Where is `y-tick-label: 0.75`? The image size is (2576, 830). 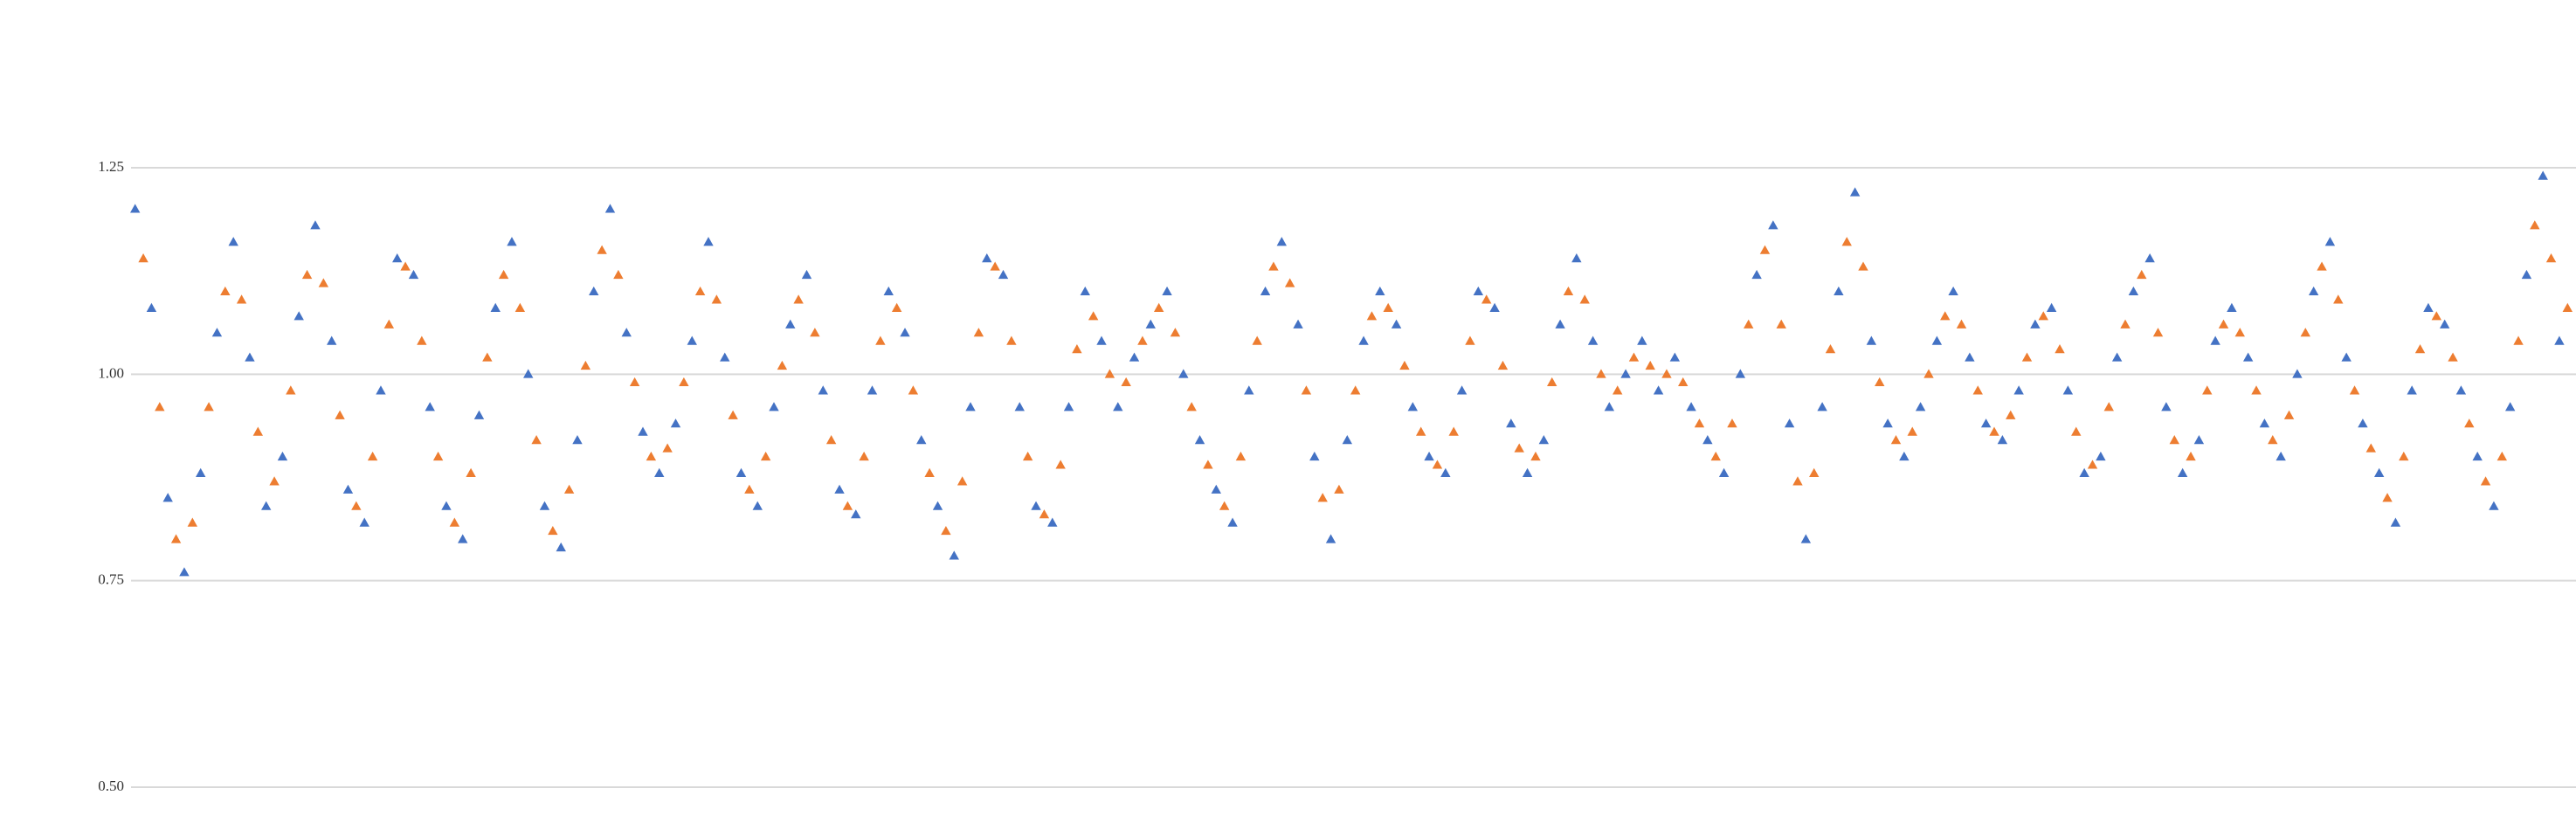
y-tick-label: 0.75 is located at coordinates (111, 579).